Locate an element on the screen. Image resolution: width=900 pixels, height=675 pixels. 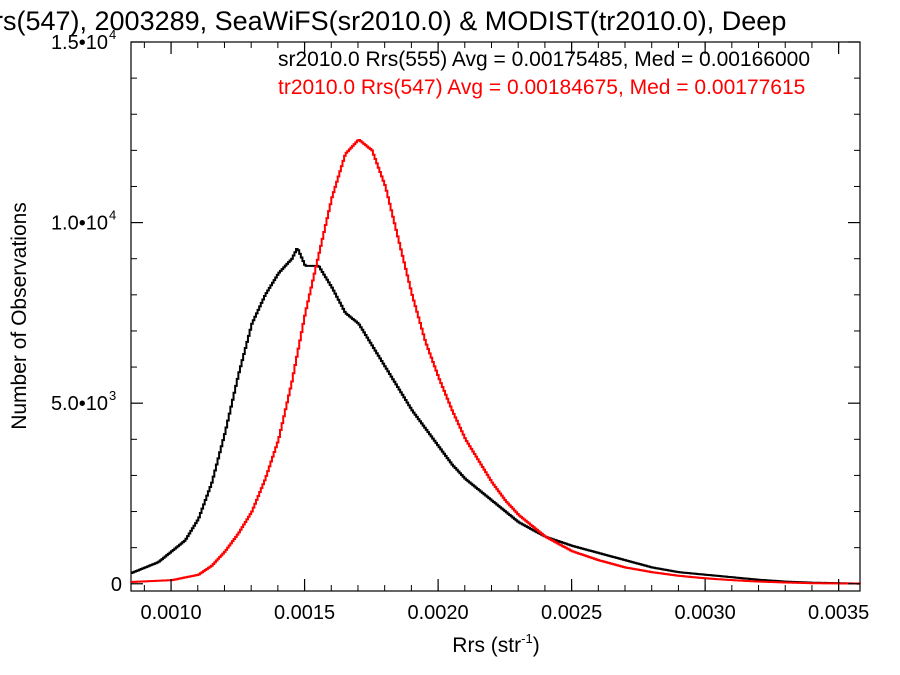
y-tick-exponent-3: 4 is located at coordinates (112, 34).